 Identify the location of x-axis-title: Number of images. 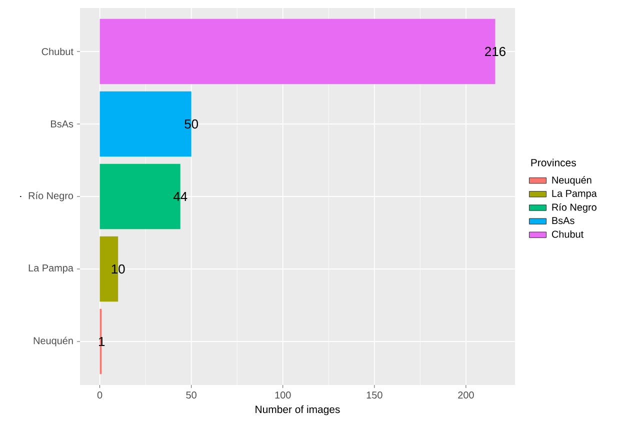
(298, 410).